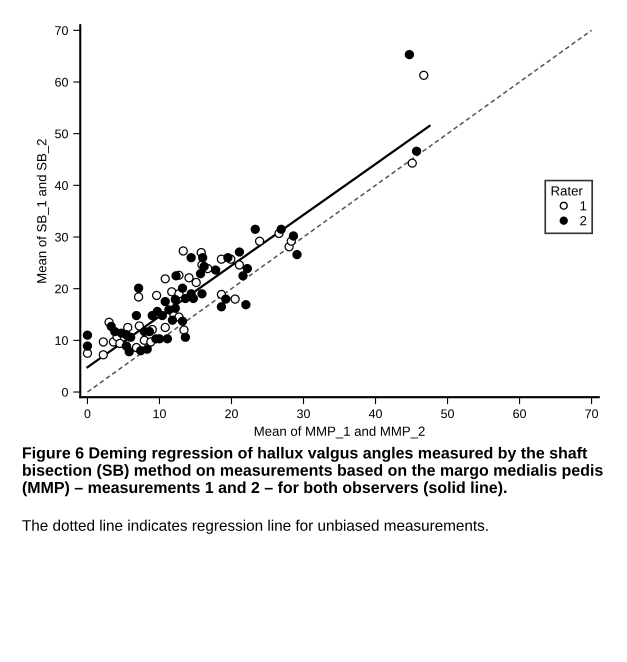 The height and width of the screenshot is (662, 627). What do you see at coordinates (567, 191) in the screenshot?
I see `legend-title: Rater` at bounding box center [567, 191].